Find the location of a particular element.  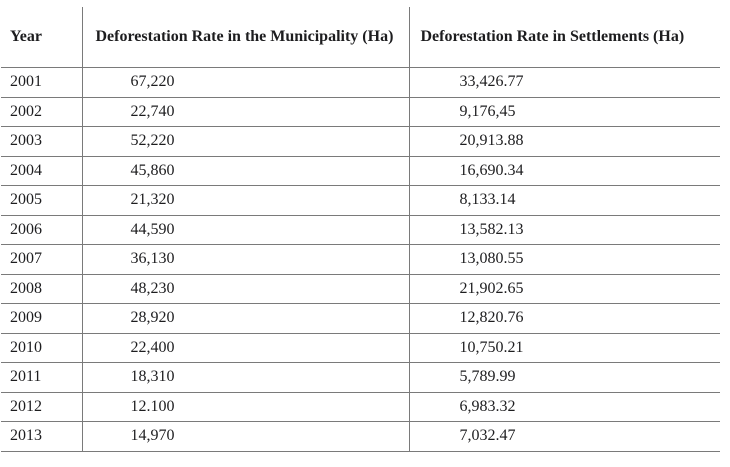

settlements-rate-cell: 9,176,45 is located at coordinates (564, 112).